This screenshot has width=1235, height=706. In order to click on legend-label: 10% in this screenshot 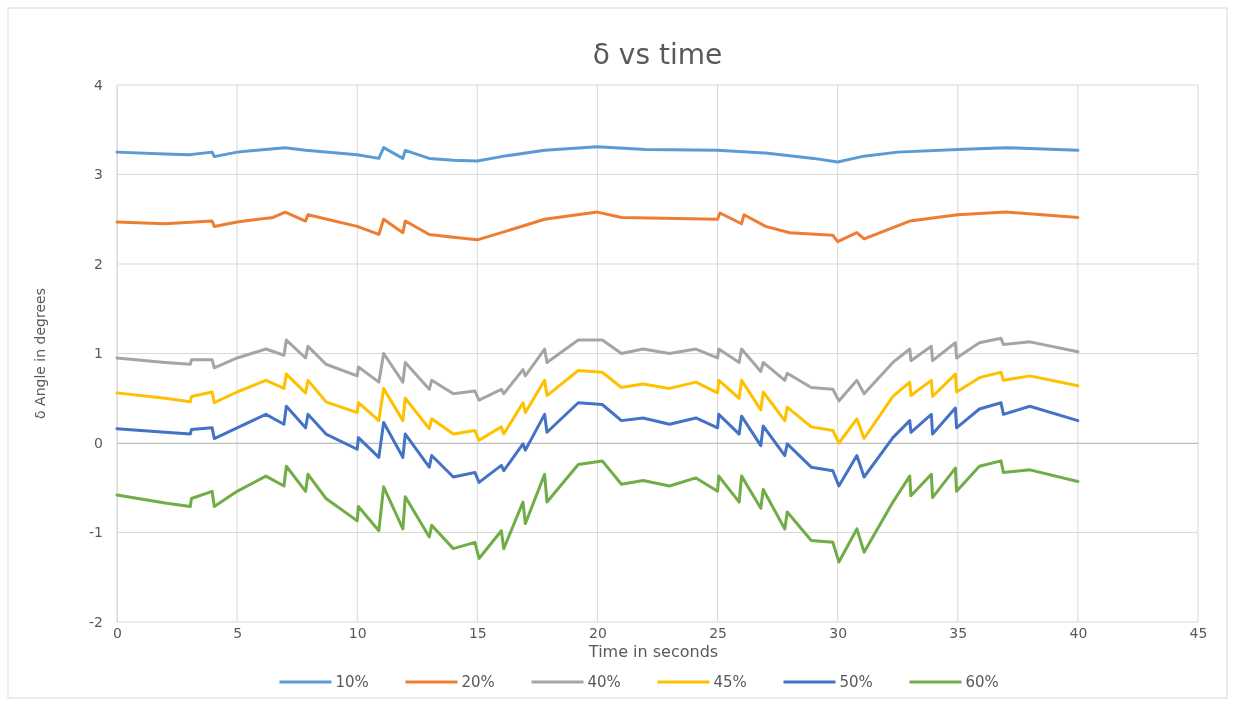, I will do `click(352, 682)`.